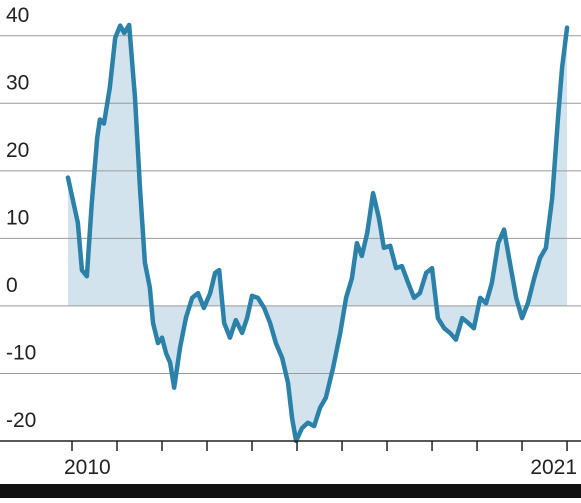 The width and height of the screenshot is (581, 503). What do you see at coordinates (12, 285) in the screenshot?
I see `y-tick-label: 0` at bounding box center [12, 285].